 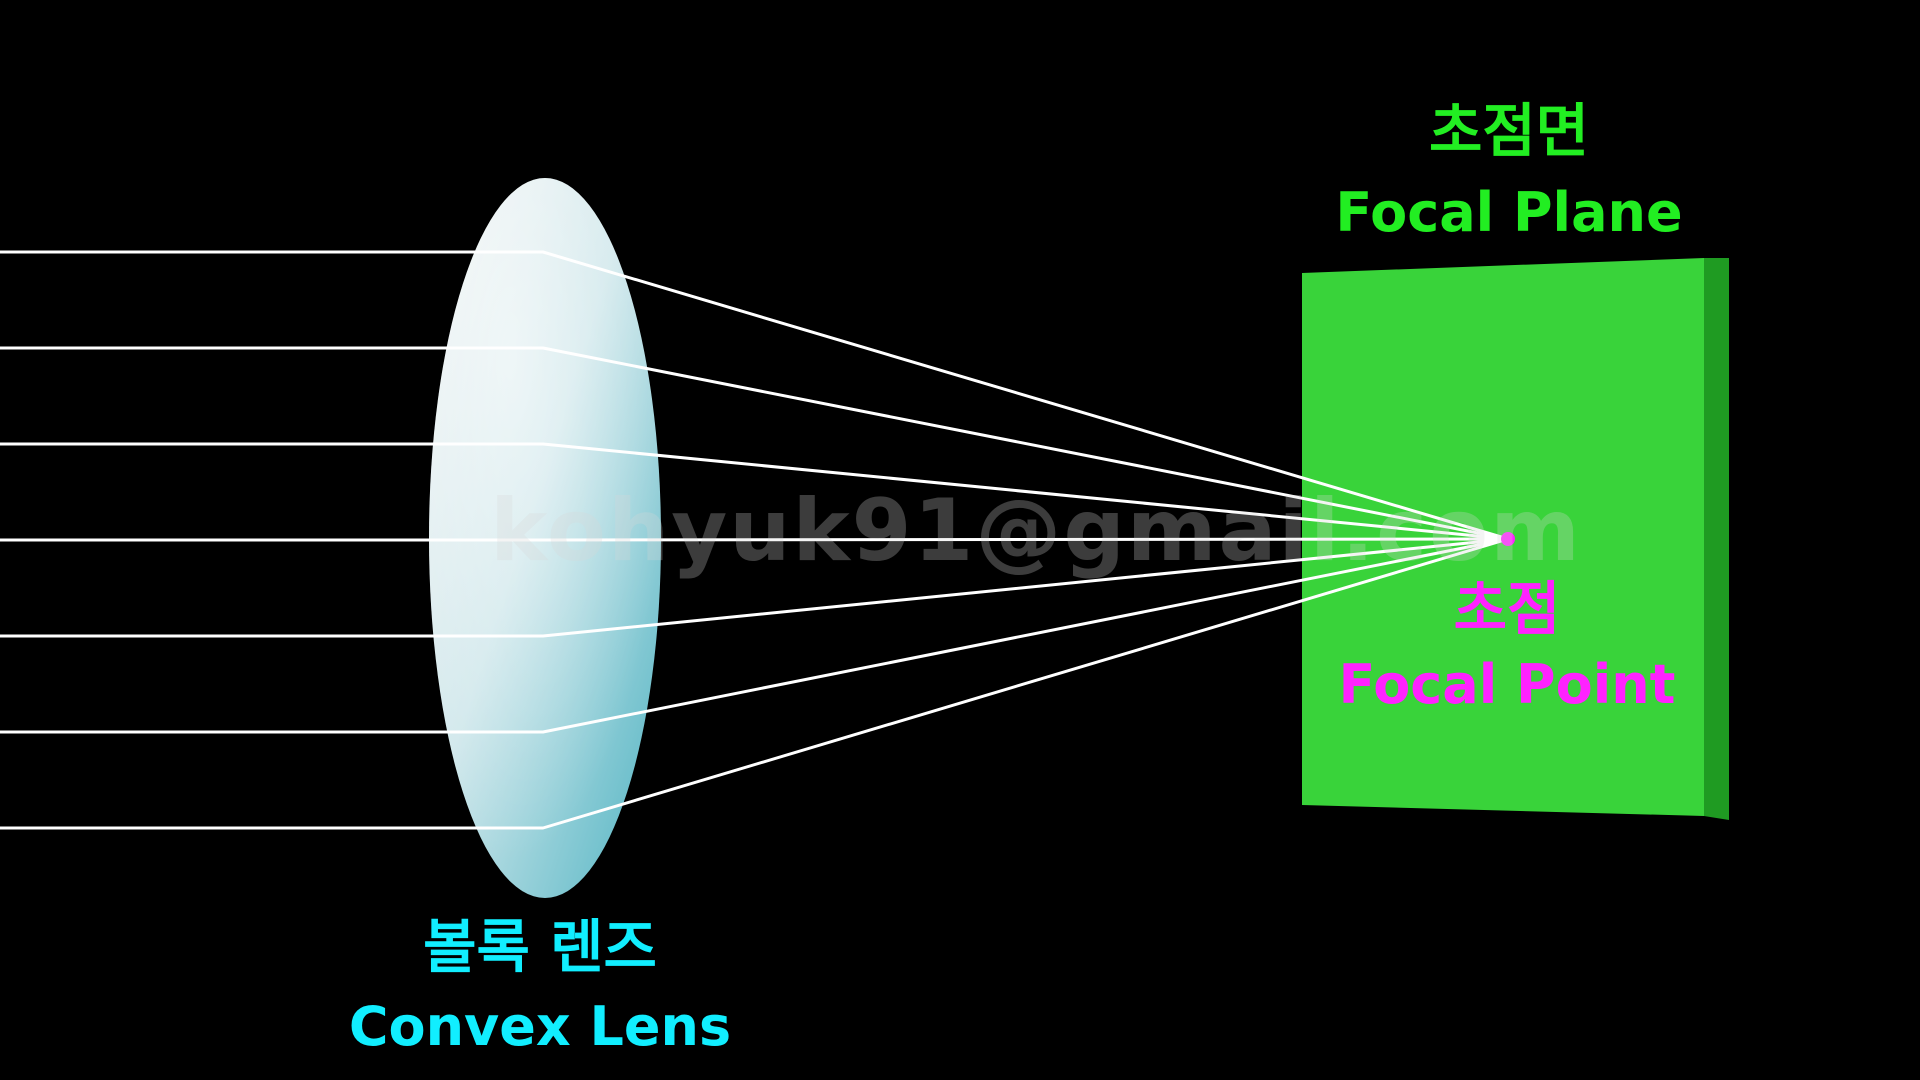 What do you see at coordinates (1509, 212) in the screenshot?
I see `focal-plane-label-english: Focal Plane` at bounding box center [1509, 212].